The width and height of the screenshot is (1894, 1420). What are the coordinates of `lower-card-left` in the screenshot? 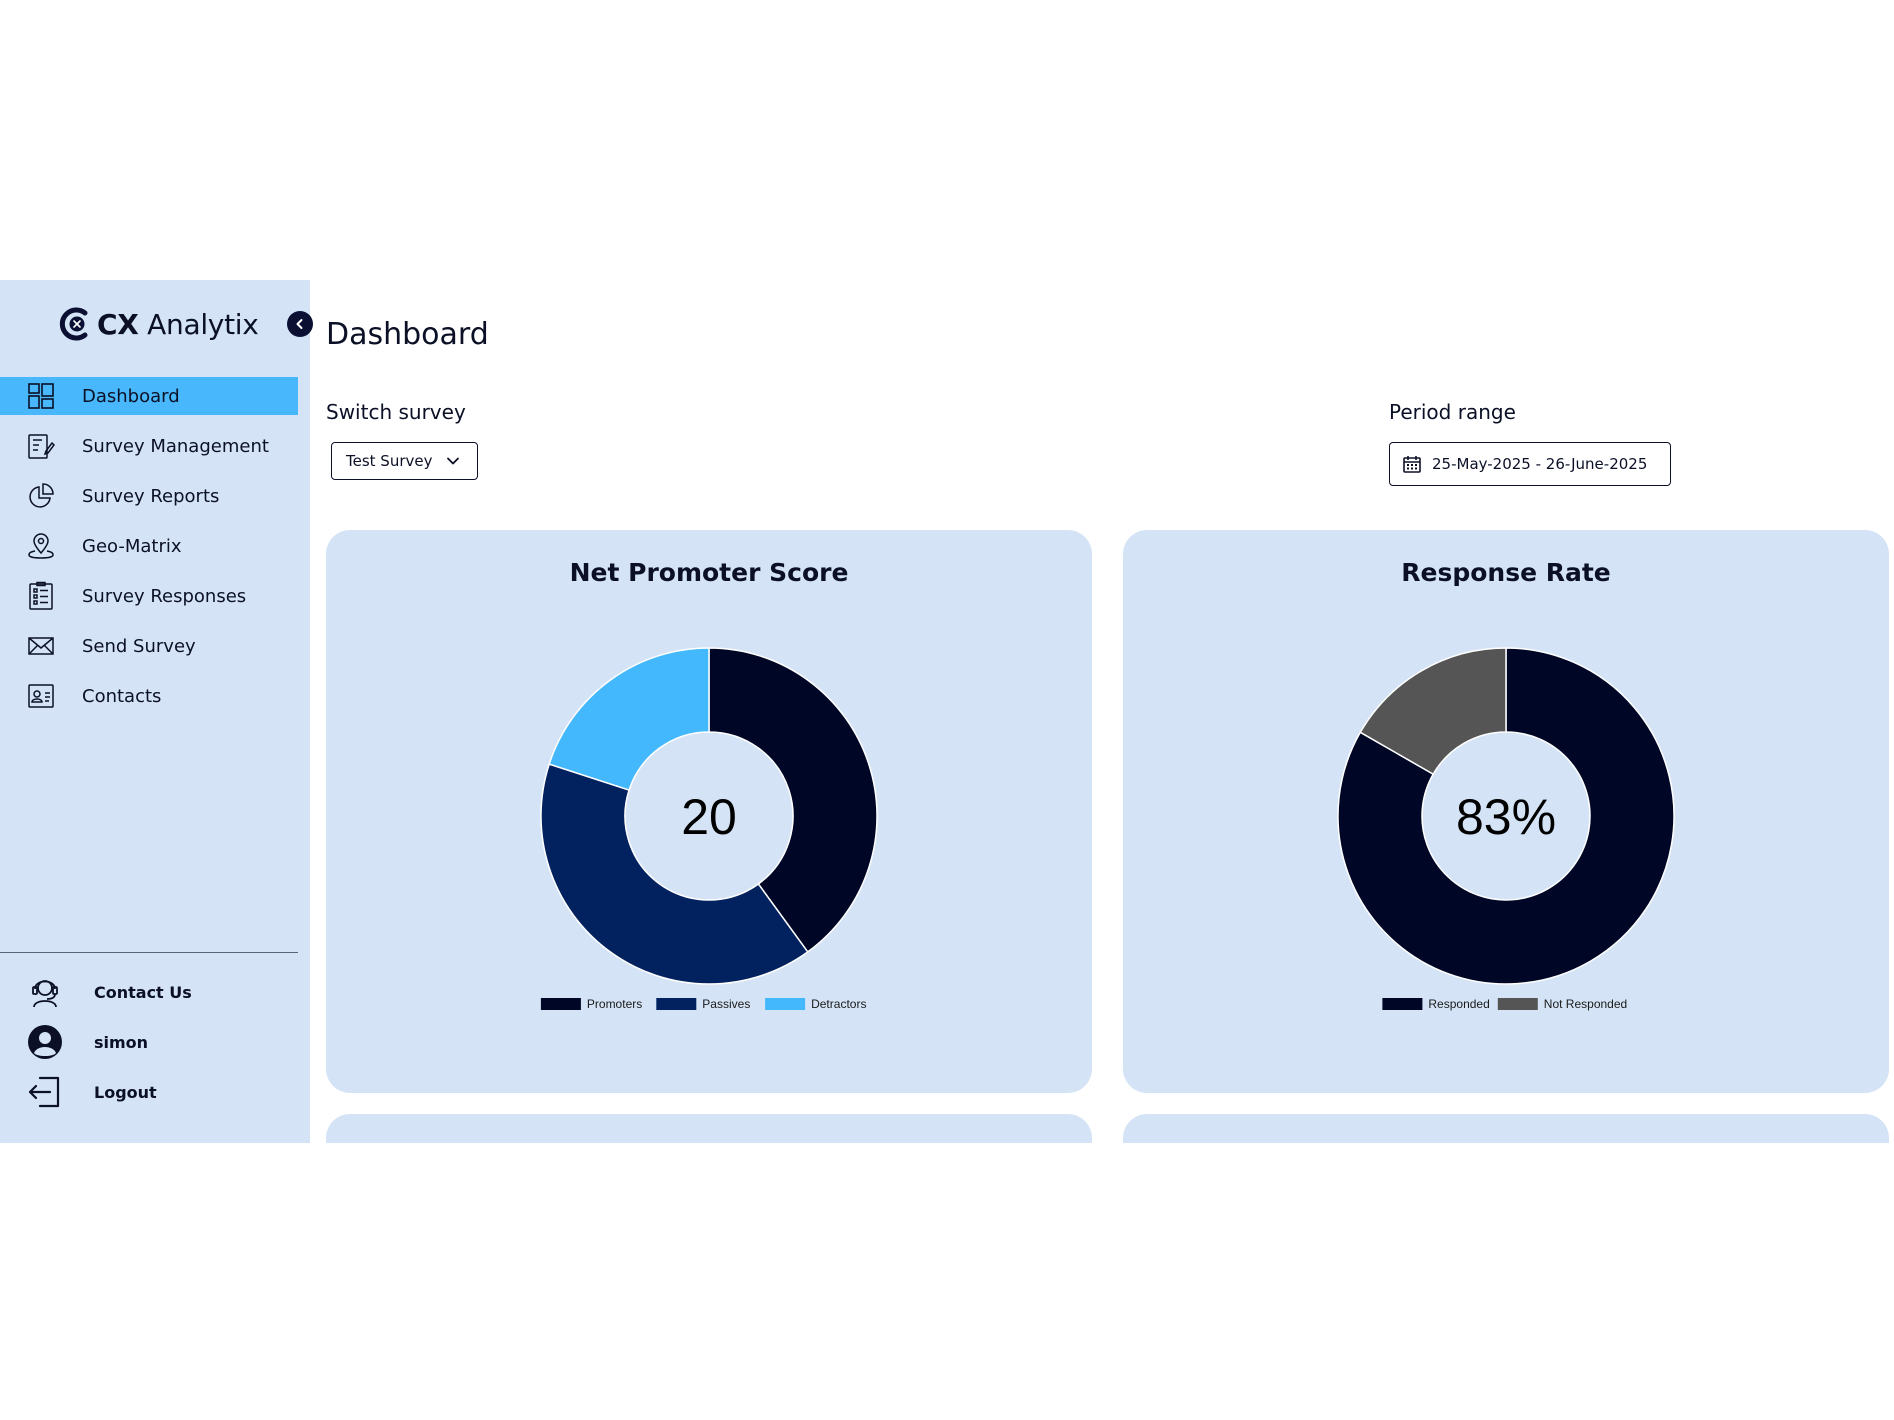 It's located at (709, 1128).